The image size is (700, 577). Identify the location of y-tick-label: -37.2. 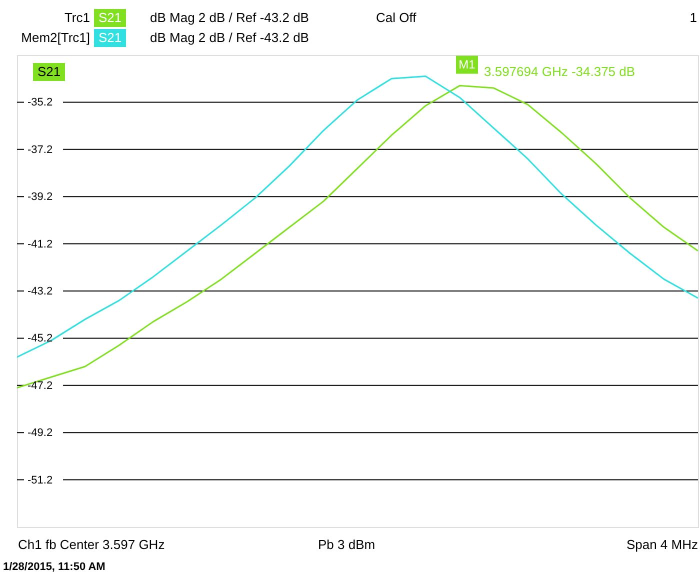
(40, 150).